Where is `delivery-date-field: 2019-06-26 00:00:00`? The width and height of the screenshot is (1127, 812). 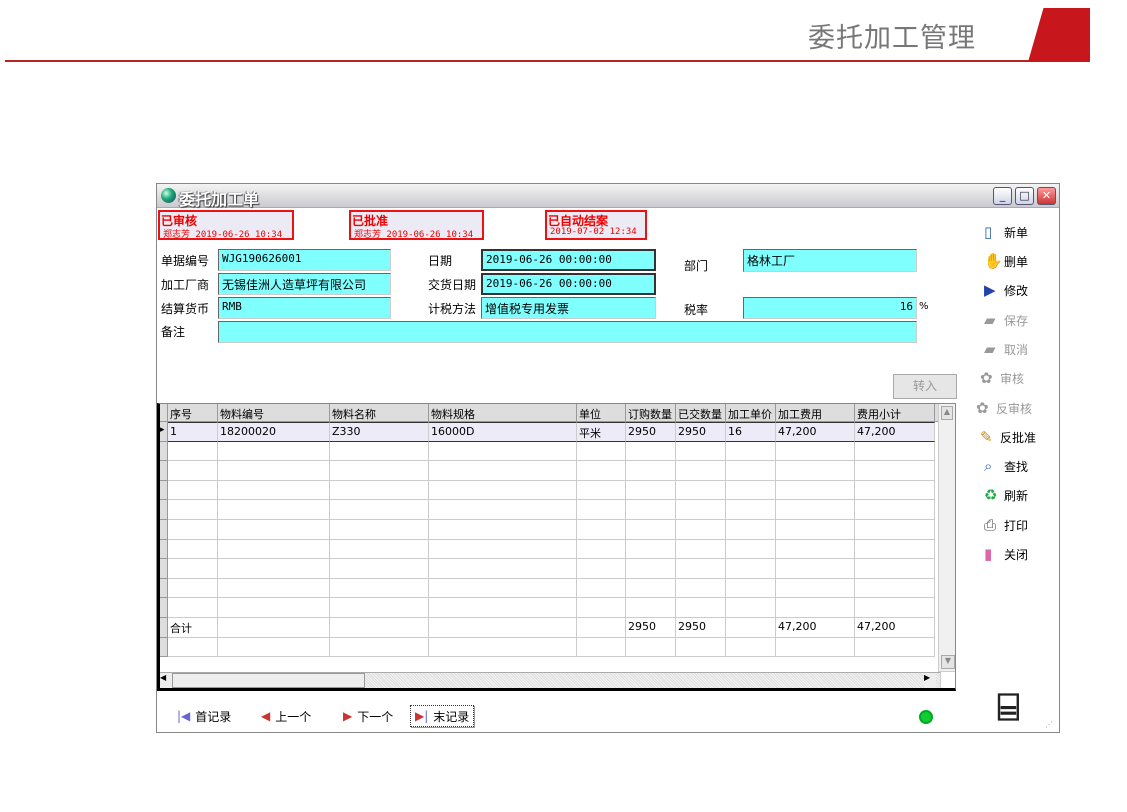 delivery-date-field: 2019-06-26 00:00:00 is located at coordinates (568, 284).